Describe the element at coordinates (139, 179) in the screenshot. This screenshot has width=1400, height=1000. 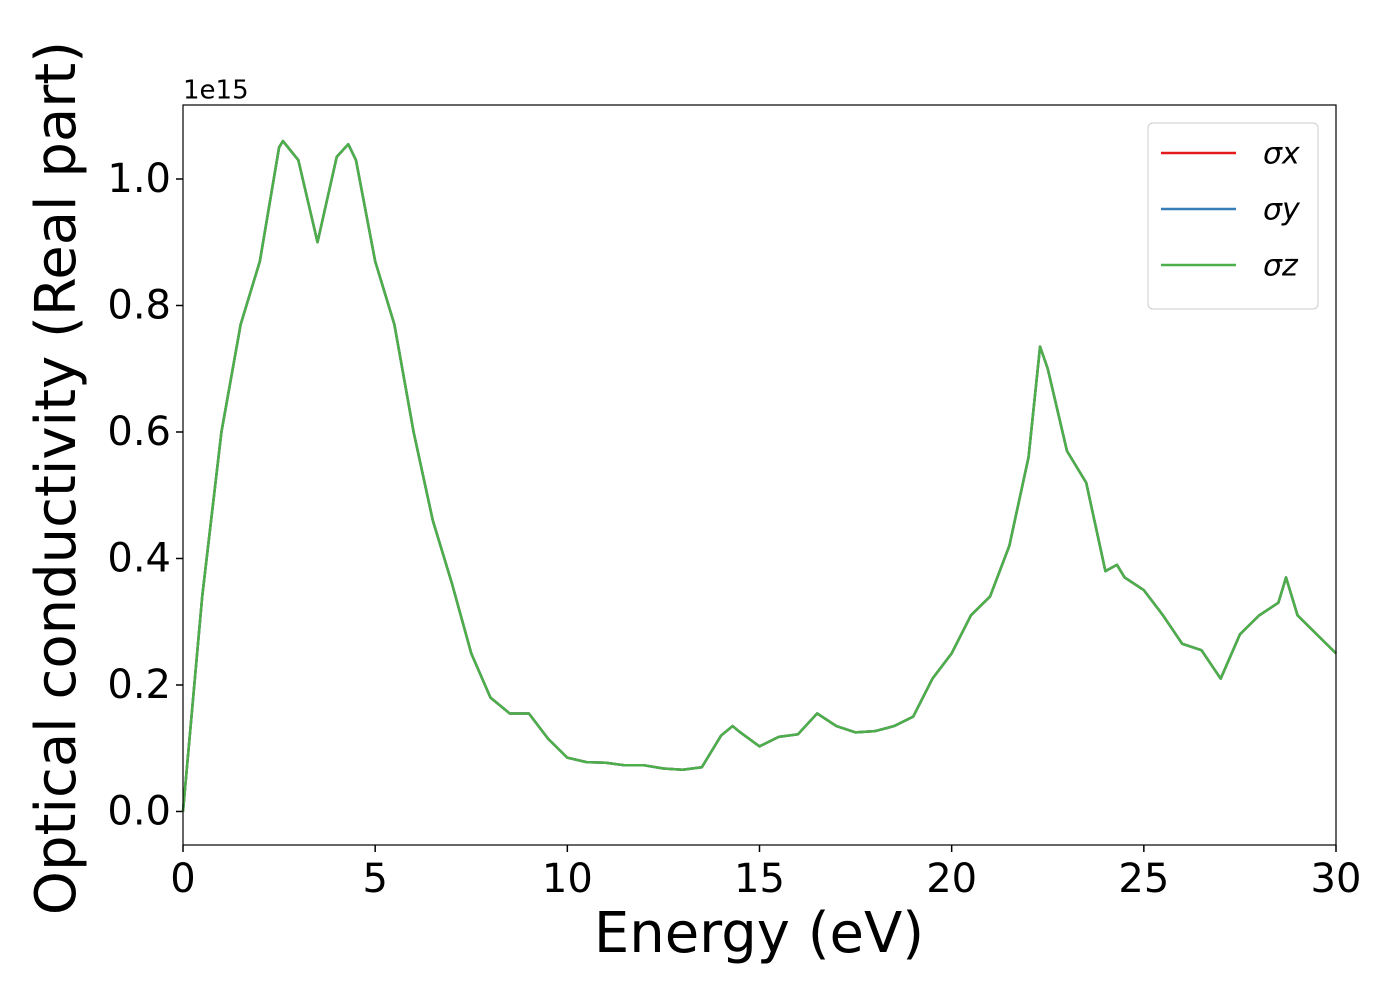
I see `y-tick-label: 1.0` at that location.